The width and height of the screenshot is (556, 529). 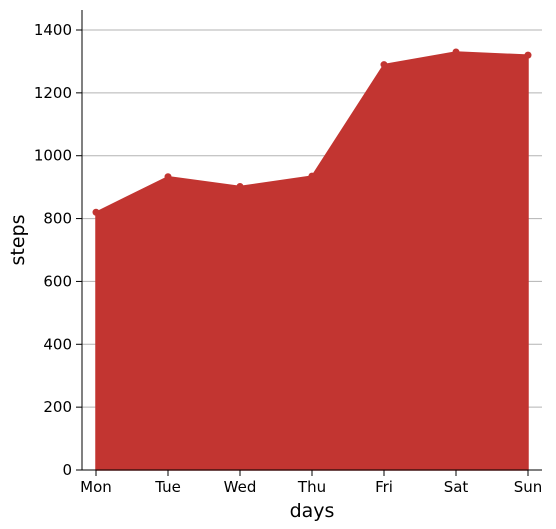 What do you see at coordinates (53, 30) in the screenshot?
I see `y-tick-label: 1400` at bounding box center [53, 30].